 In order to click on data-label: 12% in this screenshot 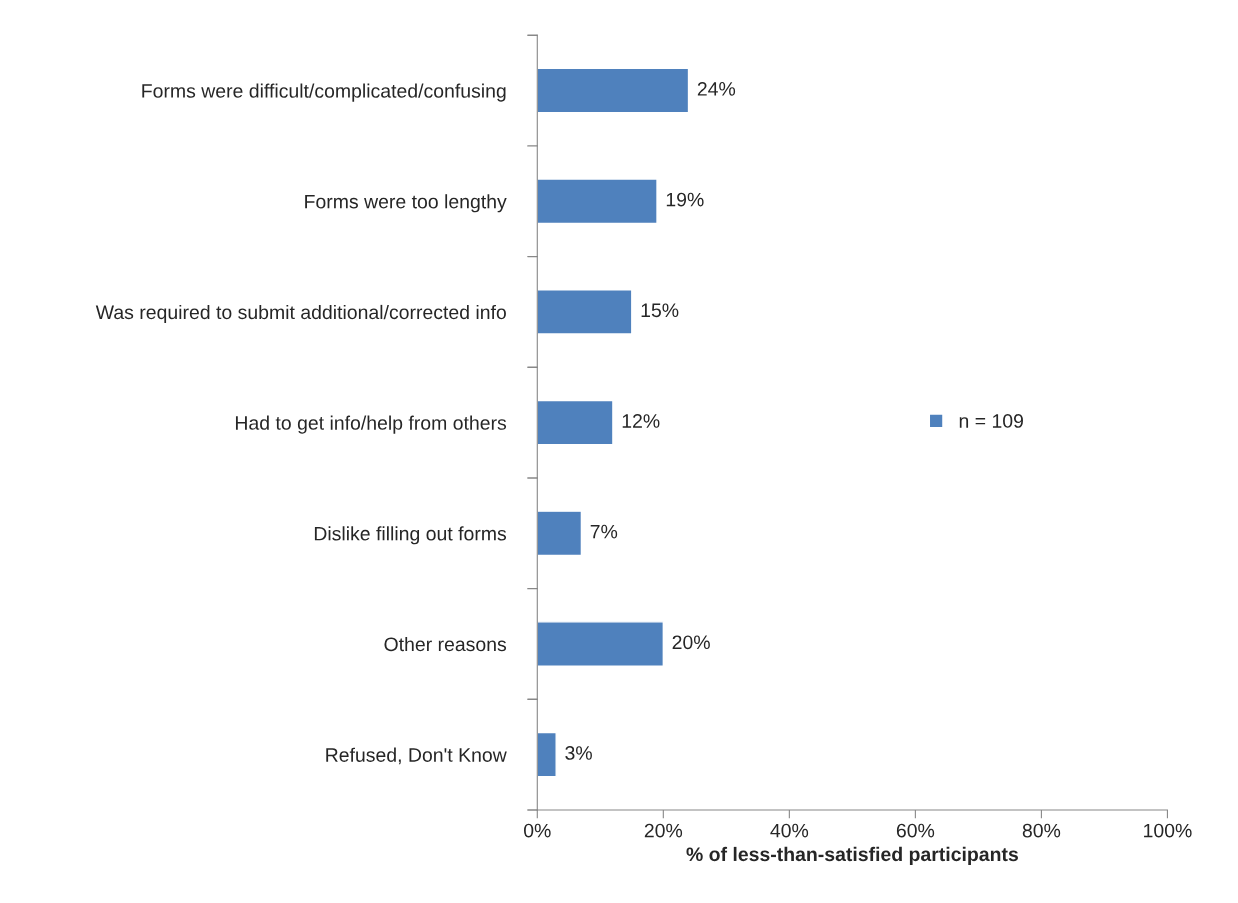, I will do `click(641, 421)`.